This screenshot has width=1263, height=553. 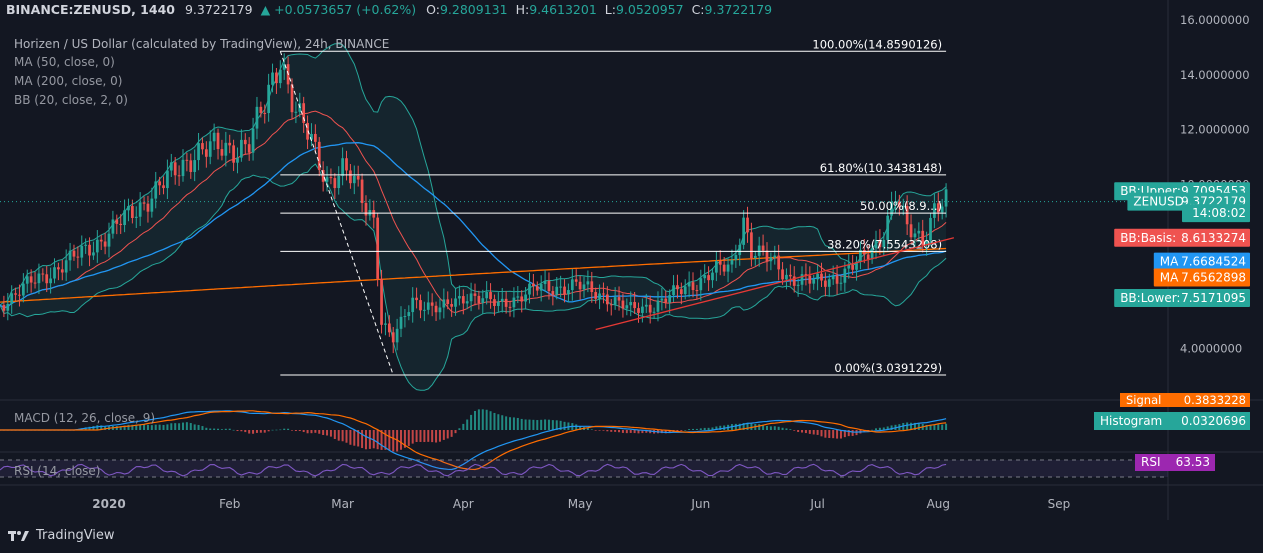 I want to click on price-tag-label: BB:Basis:, so click(x=1148, y=238).